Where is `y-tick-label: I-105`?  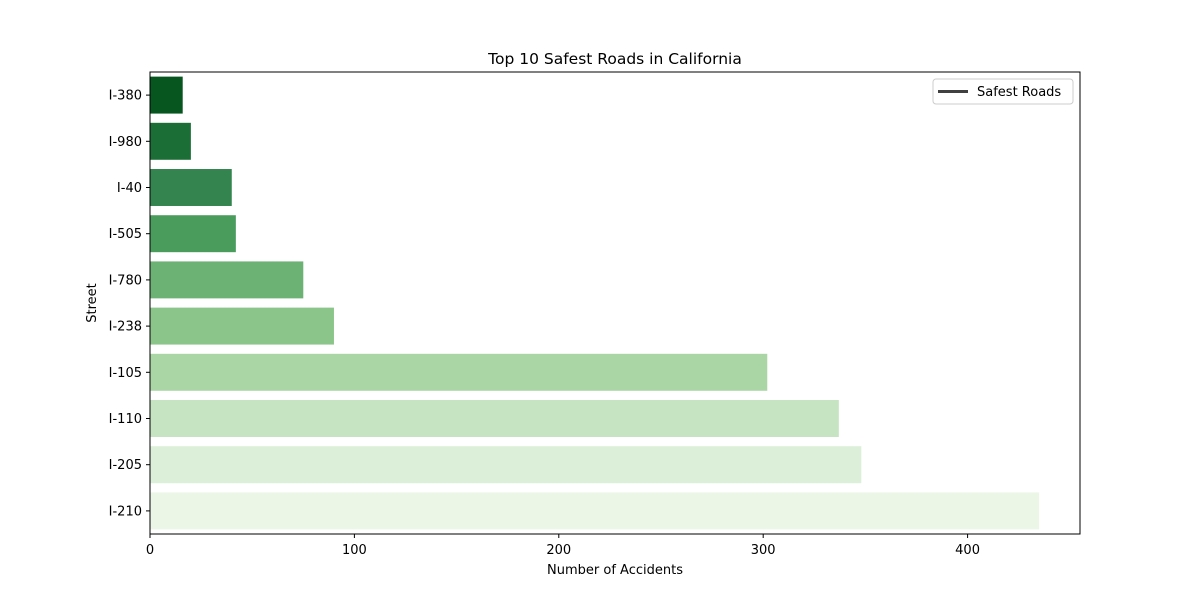
y-tick-label: I-105 is located at coordinates (125, 373).